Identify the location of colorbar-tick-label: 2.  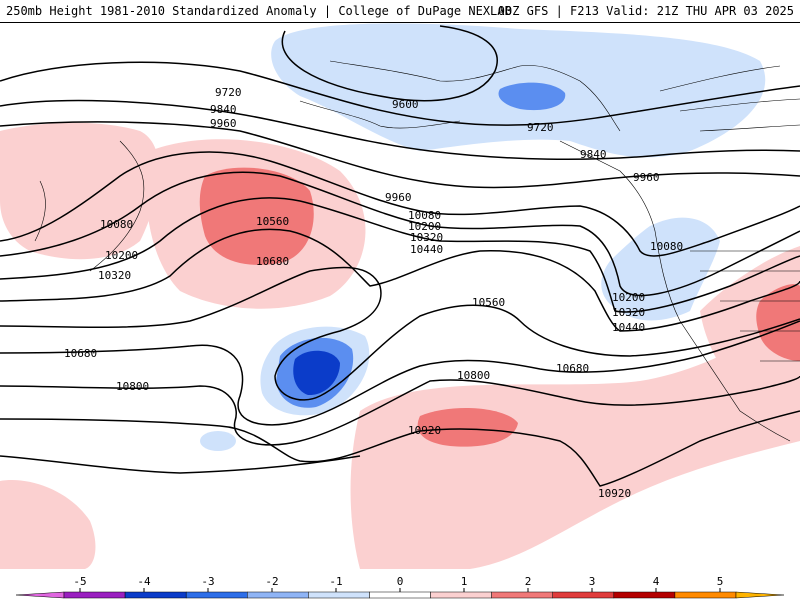
(528, 581).